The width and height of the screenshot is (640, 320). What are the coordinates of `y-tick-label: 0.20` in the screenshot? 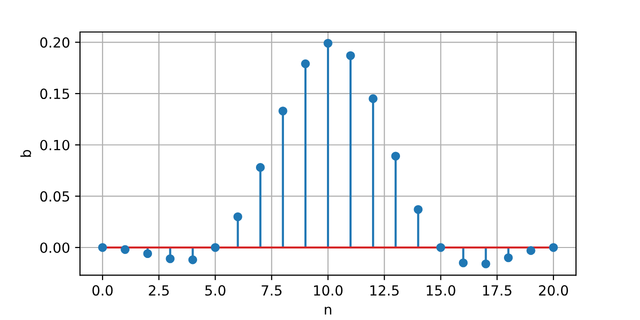 It's located at (55, 42).